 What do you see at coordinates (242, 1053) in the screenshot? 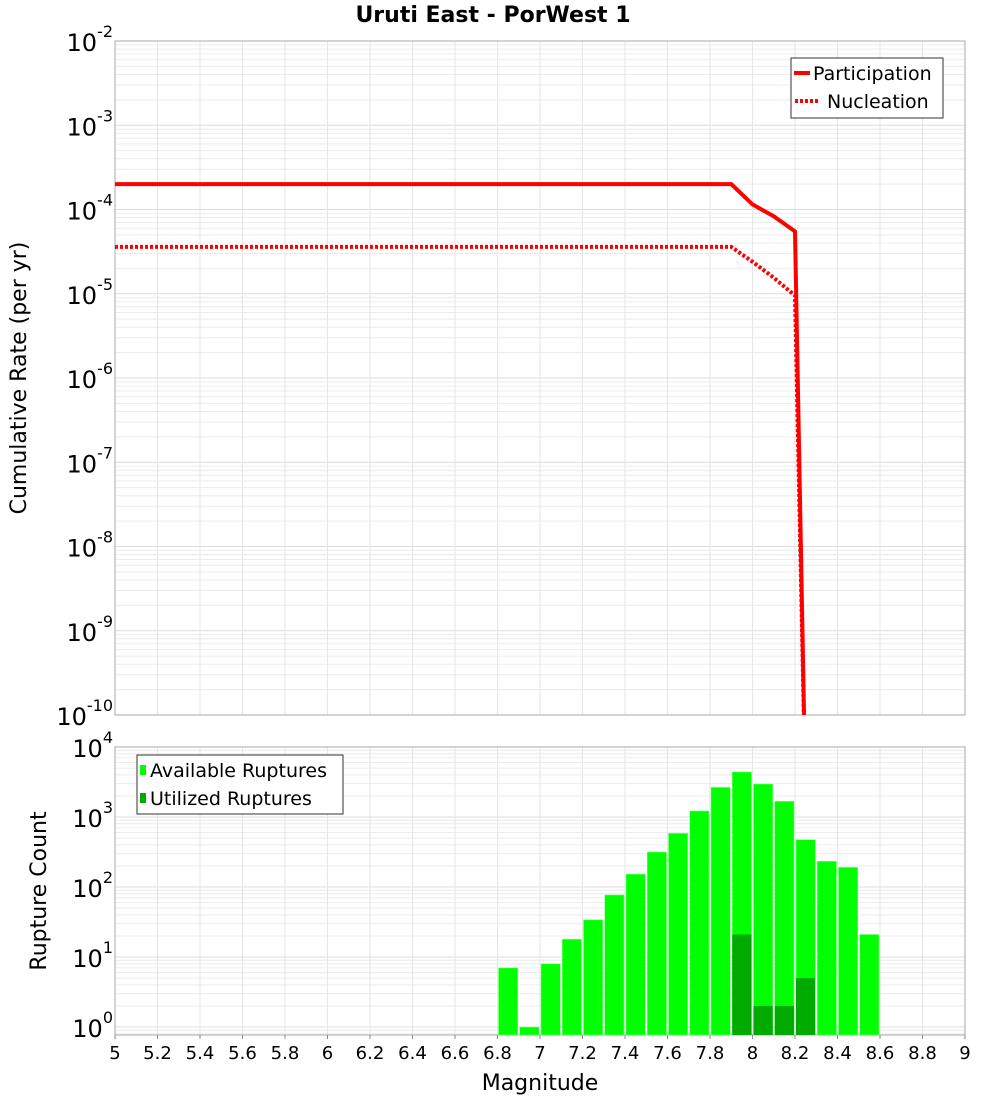
I see `x-tick-label: 5.6` at bounding box center [242, 1053].